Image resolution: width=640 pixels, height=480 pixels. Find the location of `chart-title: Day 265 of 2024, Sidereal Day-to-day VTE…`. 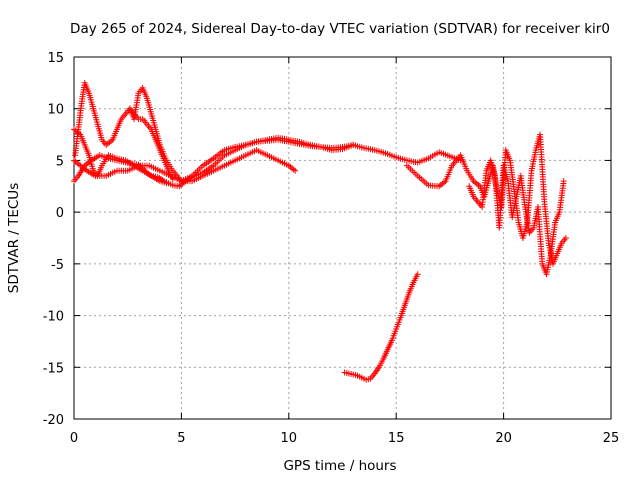

chart-title: Day 265 of 2024, Sidereal Day-to-day VTE… is located at coordinates (340, 29).